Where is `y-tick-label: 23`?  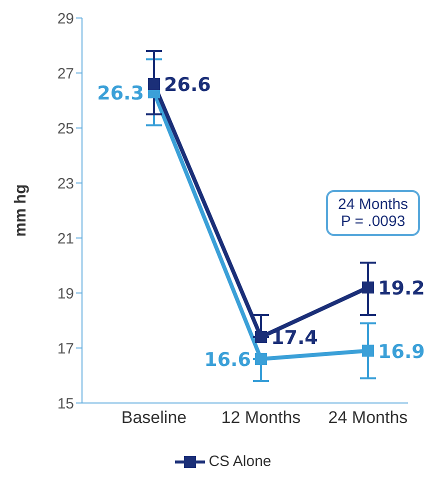 y-tick-label: 23 is located at coordinates (65, 183).